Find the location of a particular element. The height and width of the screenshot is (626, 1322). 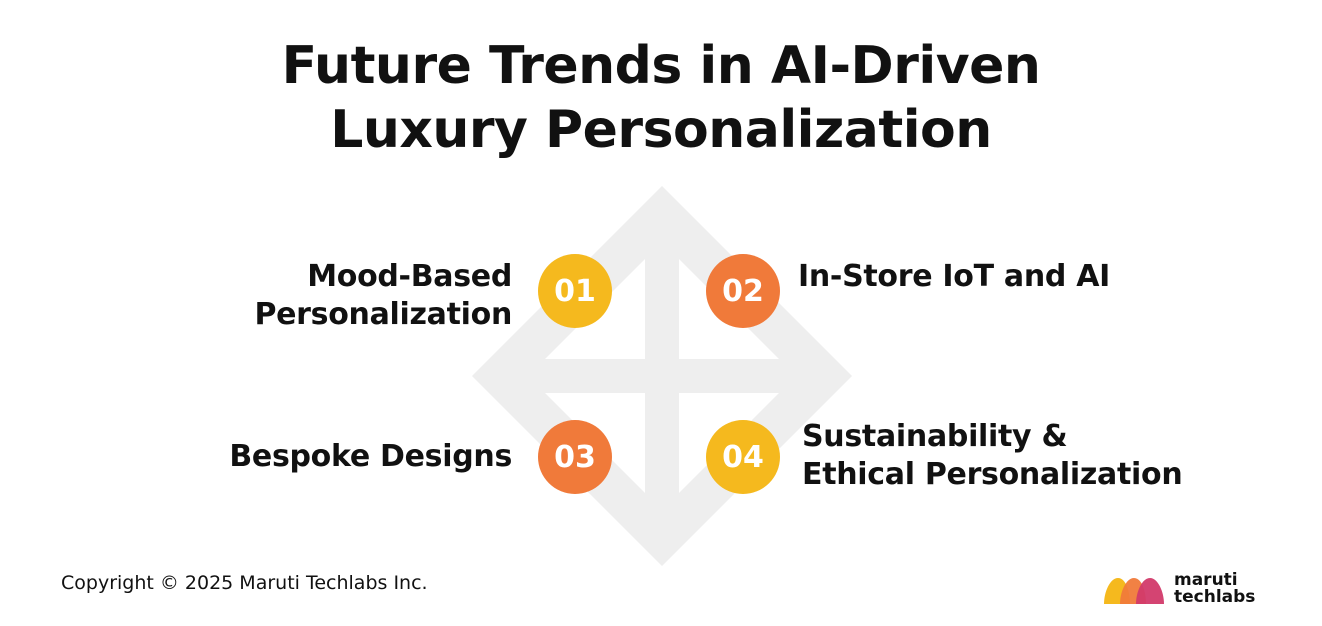

badge-01: 01 is located at coordinates (575, 291).